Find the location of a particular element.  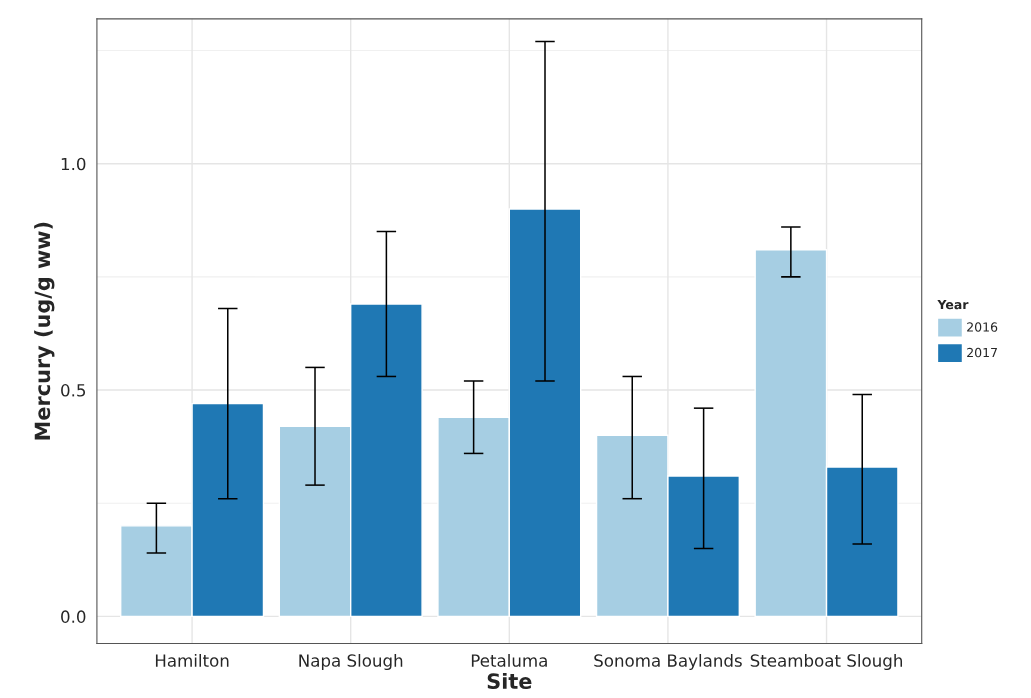

x-tick-label: Steamboat Slough is located at coordinates (826, 662).